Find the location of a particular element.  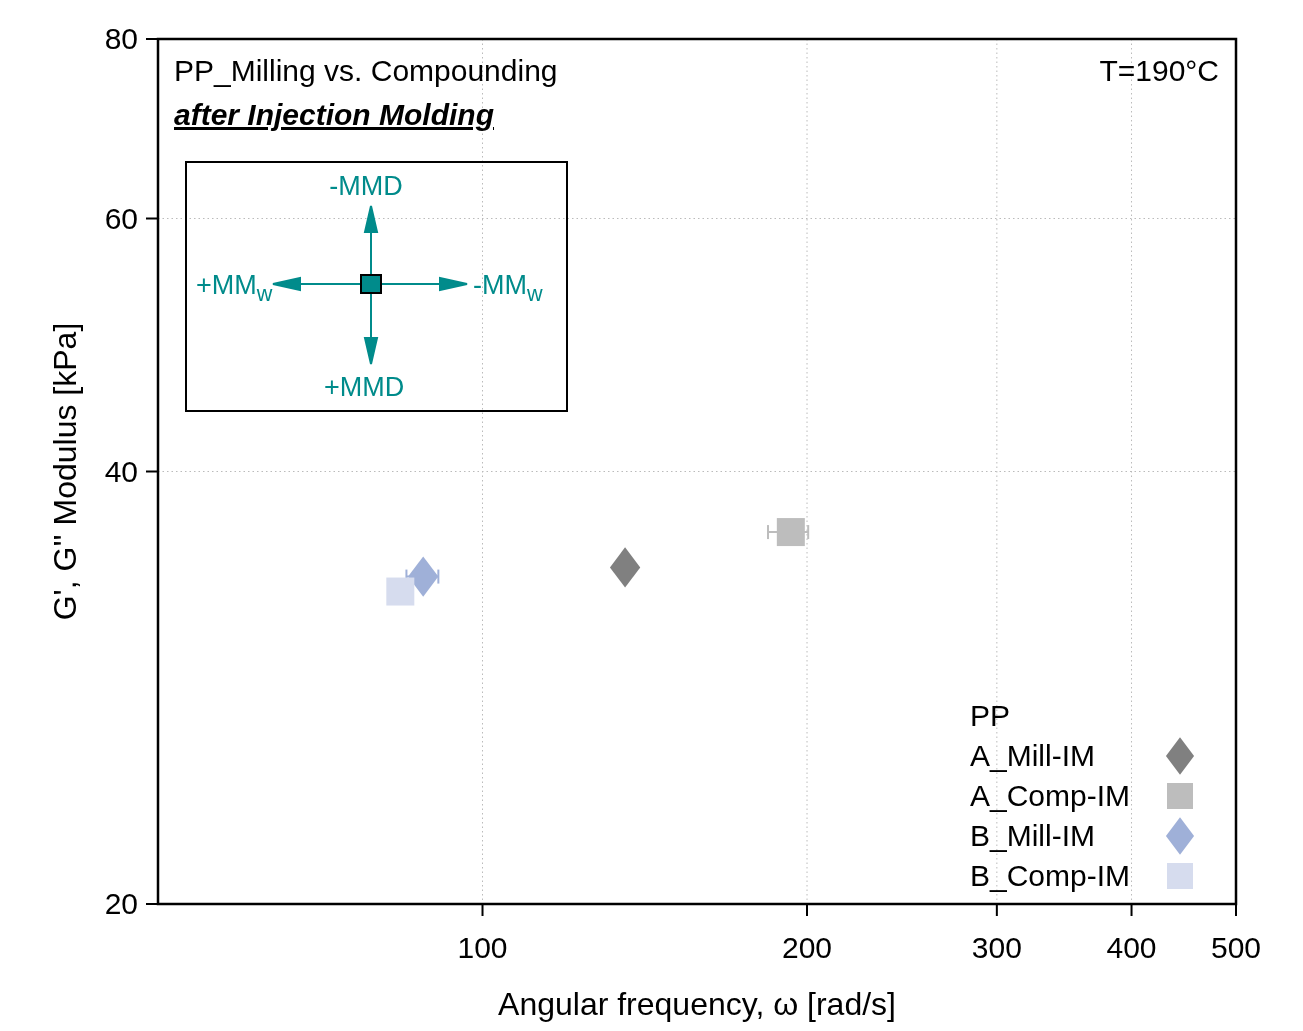

y-tick-label: 20 is located at coordinates (121, 903).